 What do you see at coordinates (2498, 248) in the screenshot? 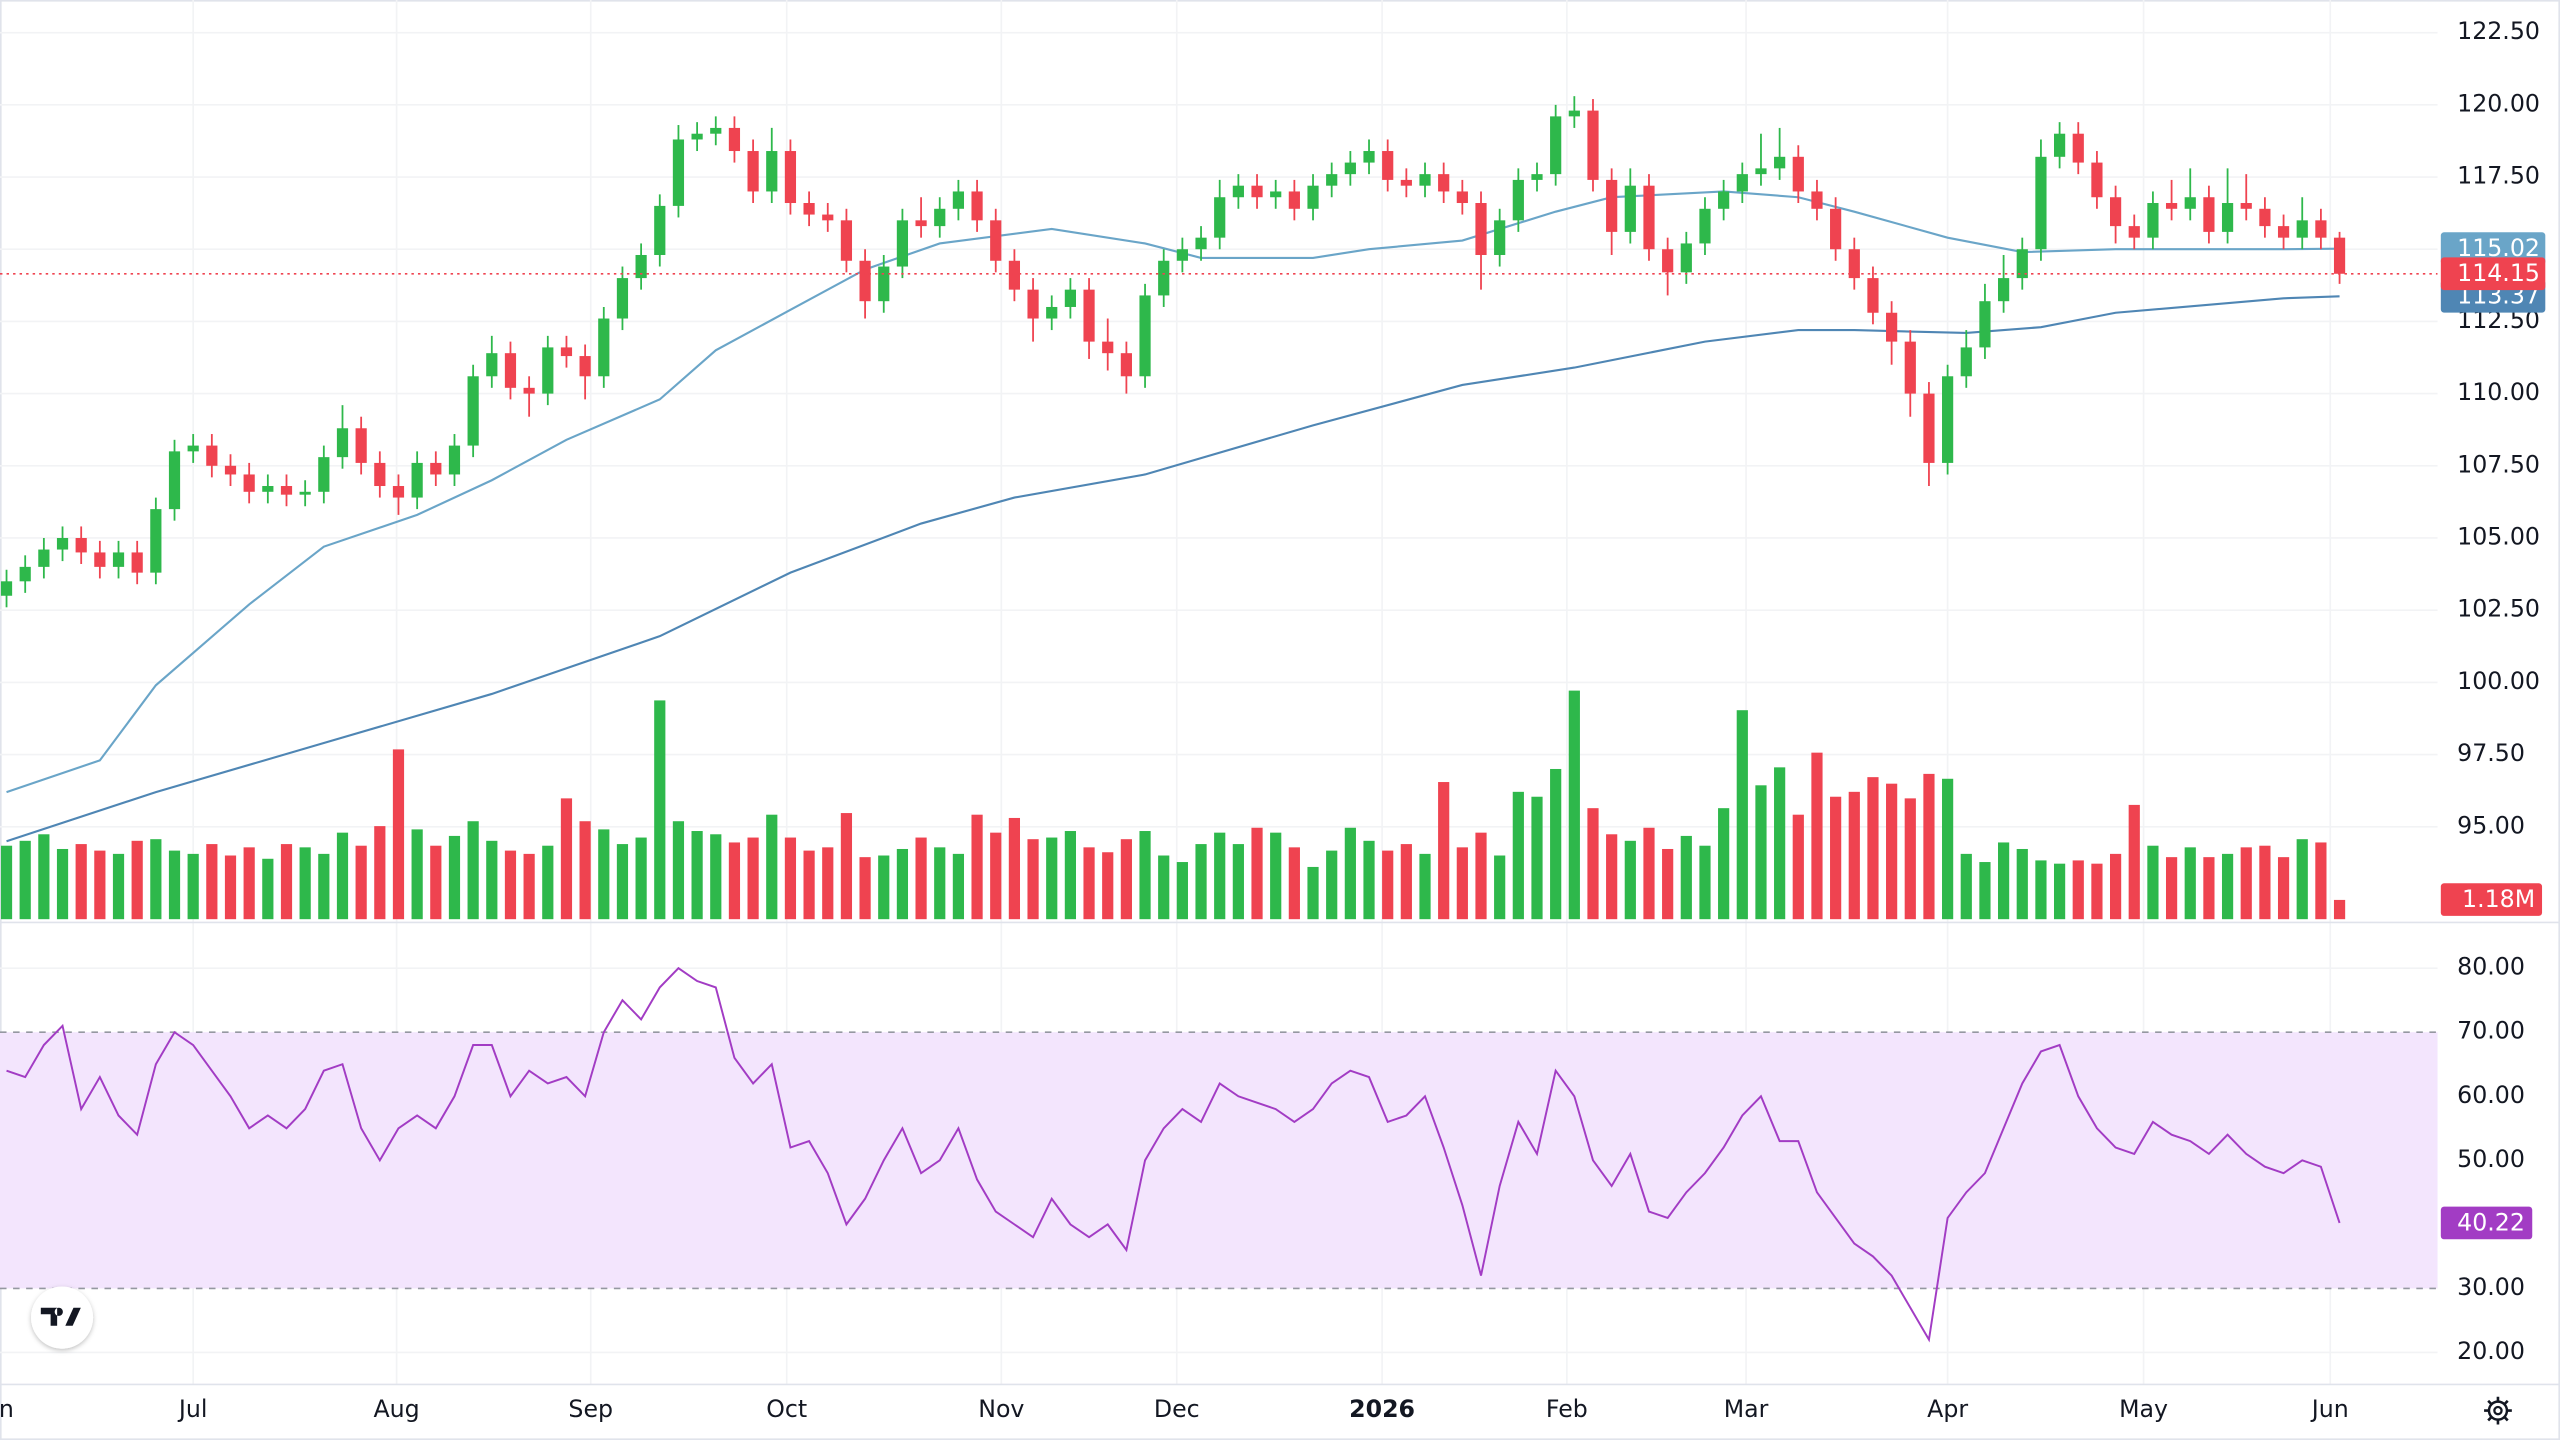
I see `moving-average-value: 115.02` at bounding box center [2498, 248].